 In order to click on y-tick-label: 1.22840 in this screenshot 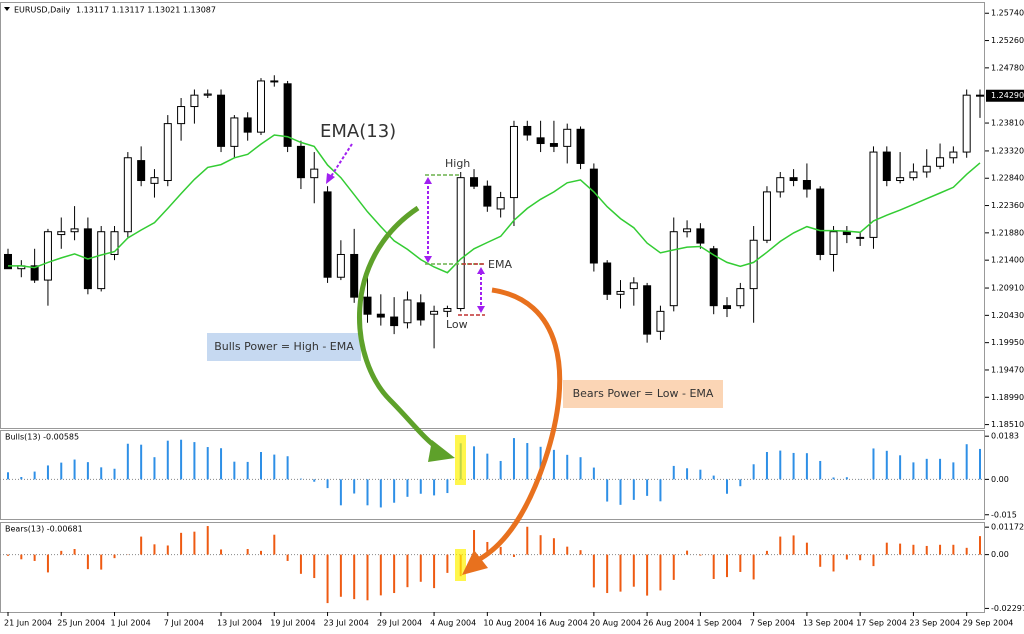, I will do `click(1007, 178)`.